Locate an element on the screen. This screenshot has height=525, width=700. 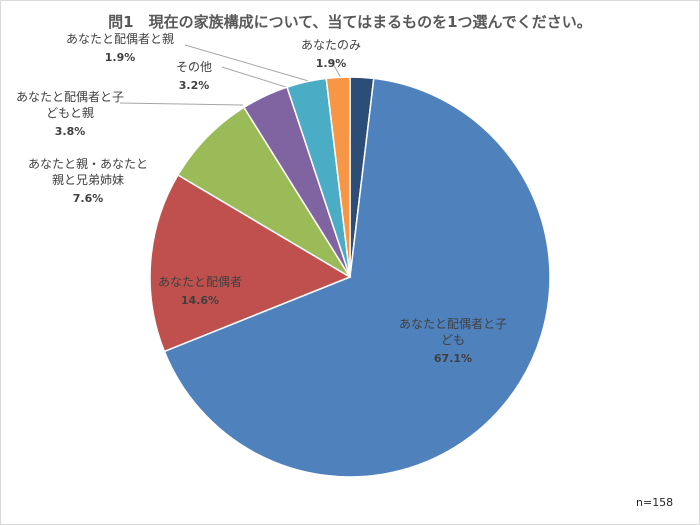
slice-category-label: ども is located at coordinates (453, 340).